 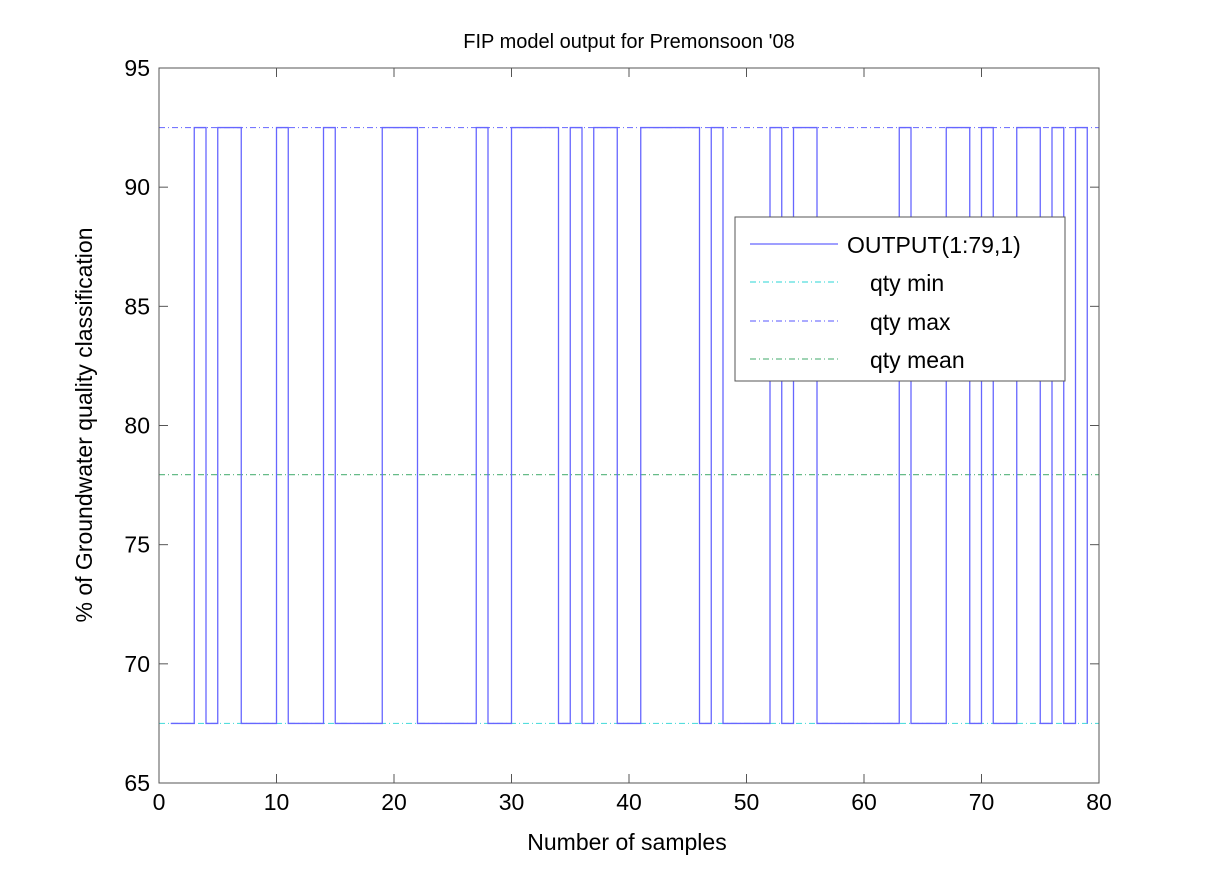 What do you see at coordinates (907, 283) in the screenshot?
I see `legend-label: qty min` at bounding box center [907, 283].